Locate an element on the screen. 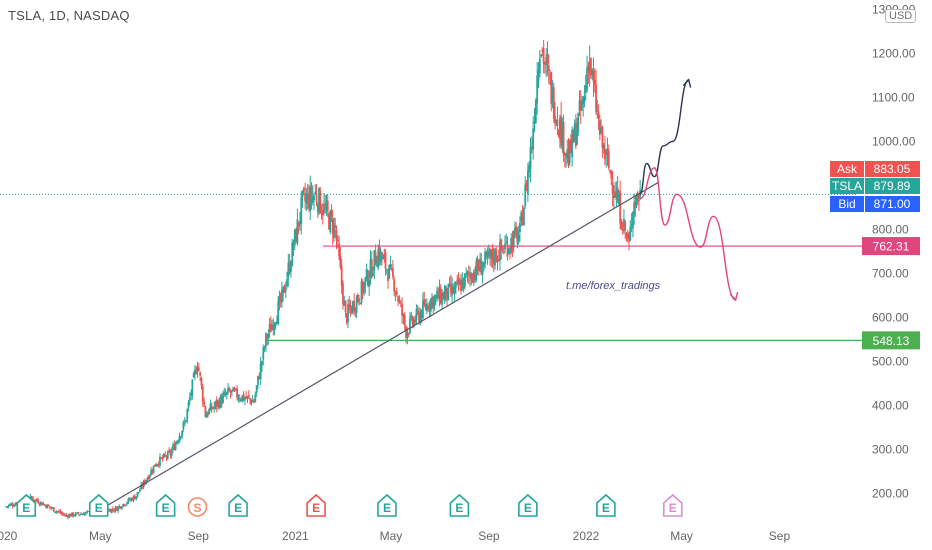  y-tick-label: 500.00 is located at coordinates (890, 362).